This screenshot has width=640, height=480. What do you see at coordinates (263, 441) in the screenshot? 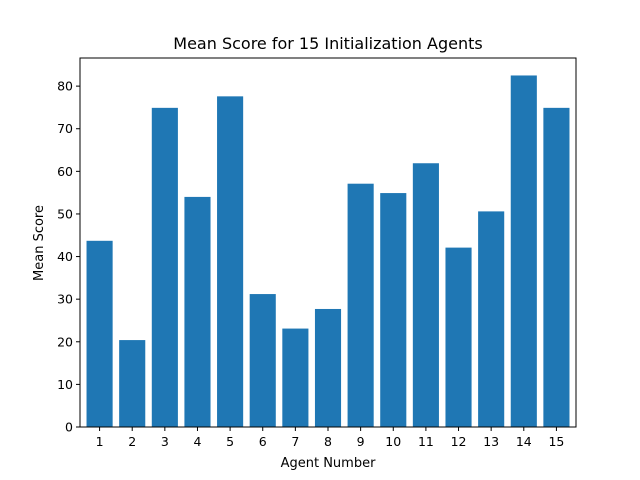
I see `x-tick-label-6: 6` at bounding box center [263, 441].